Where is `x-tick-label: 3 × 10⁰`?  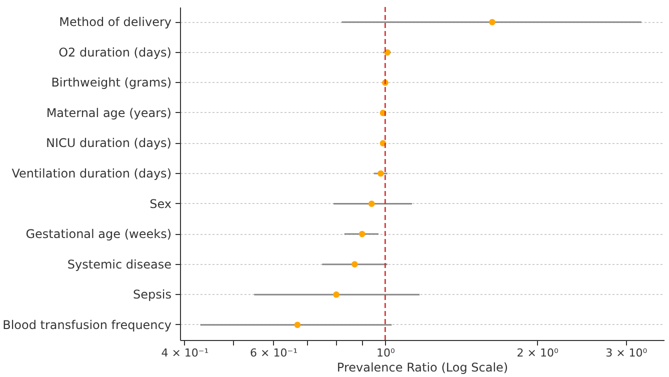 x-tick-label: 3 × 10⁰ is located at coordinates (627, 353).